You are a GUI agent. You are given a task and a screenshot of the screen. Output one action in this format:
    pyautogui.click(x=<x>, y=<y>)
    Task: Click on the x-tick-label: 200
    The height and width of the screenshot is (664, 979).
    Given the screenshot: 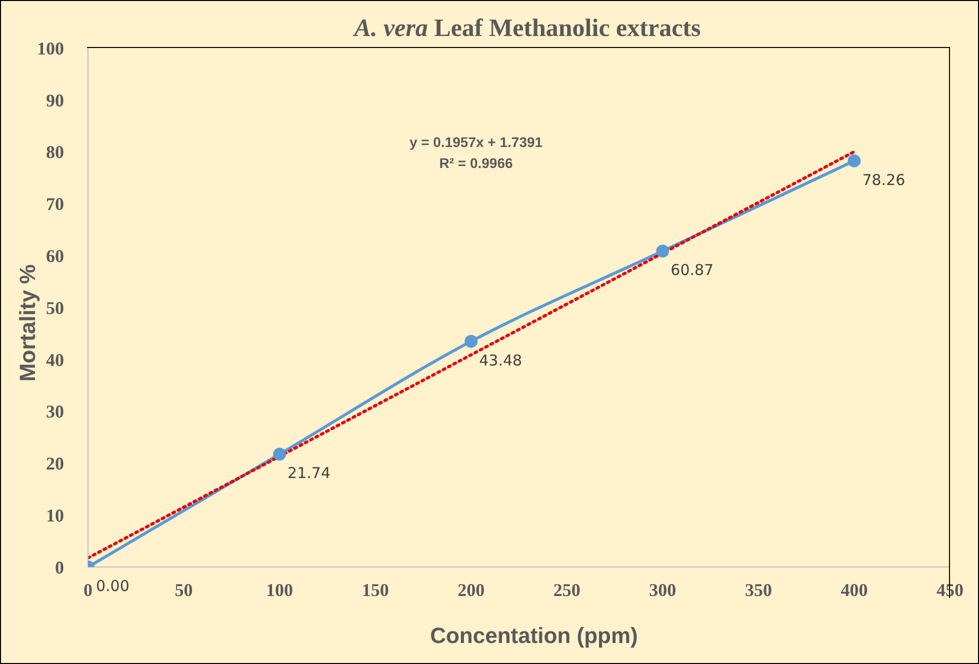 What is the action you would take?
    pyautogui.click(x=471, y=590)
    